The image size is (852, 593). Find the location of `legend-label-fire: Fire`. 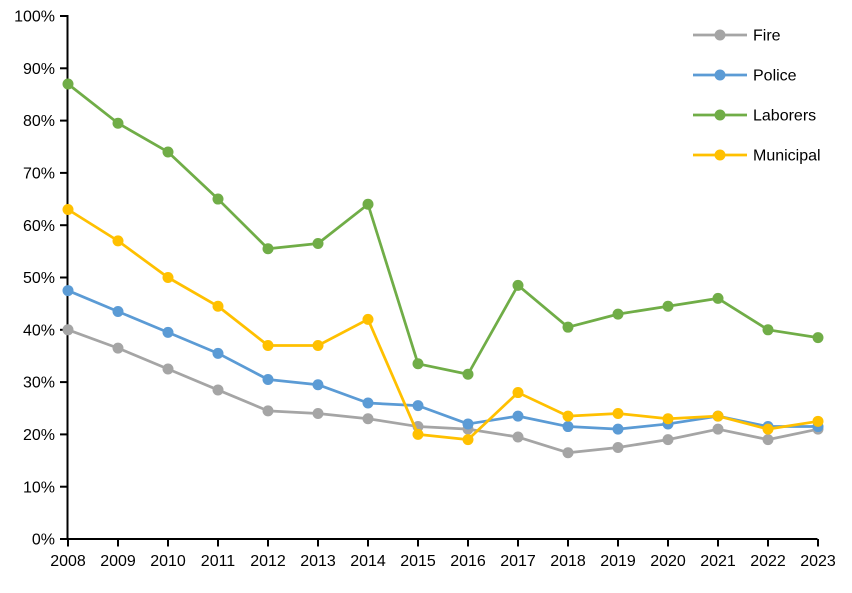

legend-label-fire: Fire is located at coordinates (767, 36).